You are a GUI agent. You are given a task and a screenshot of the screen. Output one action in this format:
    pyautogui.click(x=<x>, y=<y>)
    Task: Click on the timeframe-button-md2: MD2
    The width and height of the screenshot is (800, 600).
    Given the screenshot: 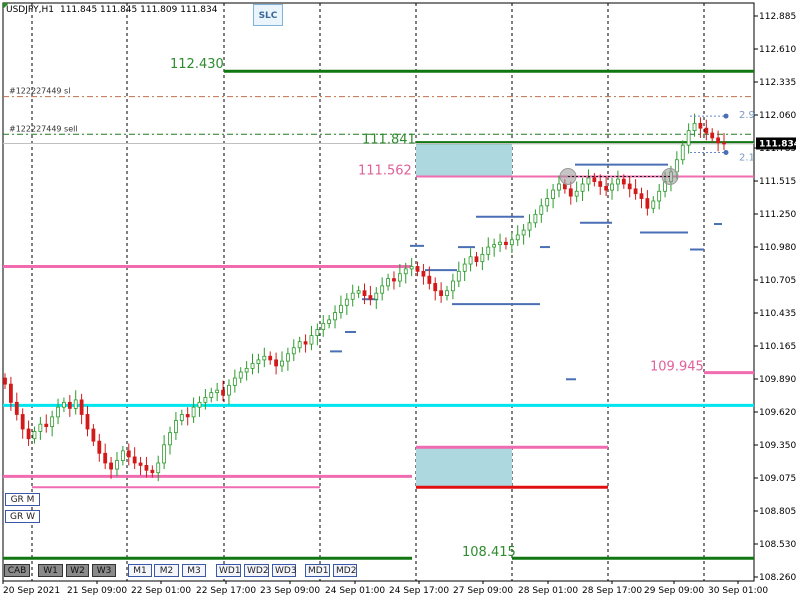 What is the action you would take?
    pyautogui.click(x=345, y=570)
    